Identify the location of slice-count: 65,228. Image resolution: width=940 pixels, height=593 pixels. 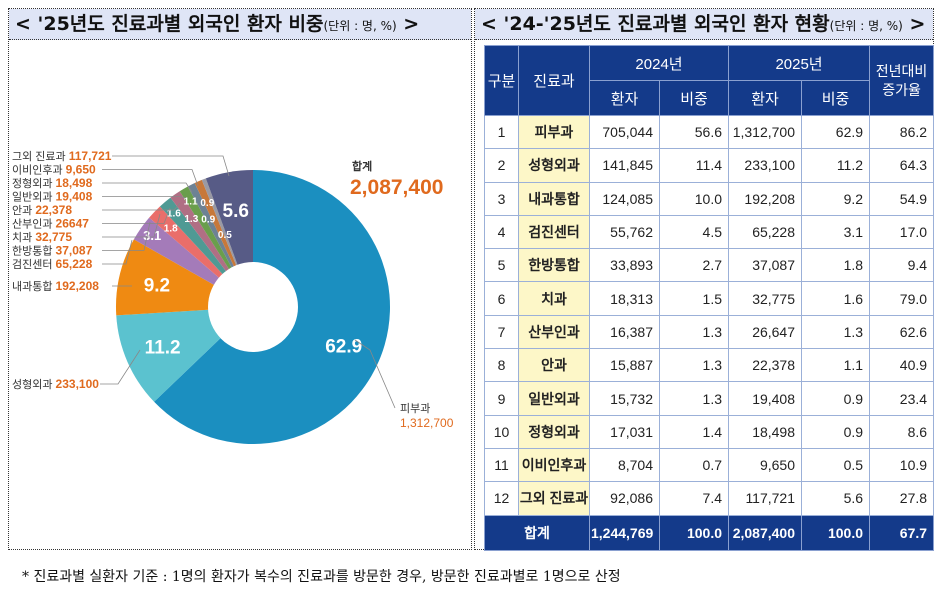
(74, 264).